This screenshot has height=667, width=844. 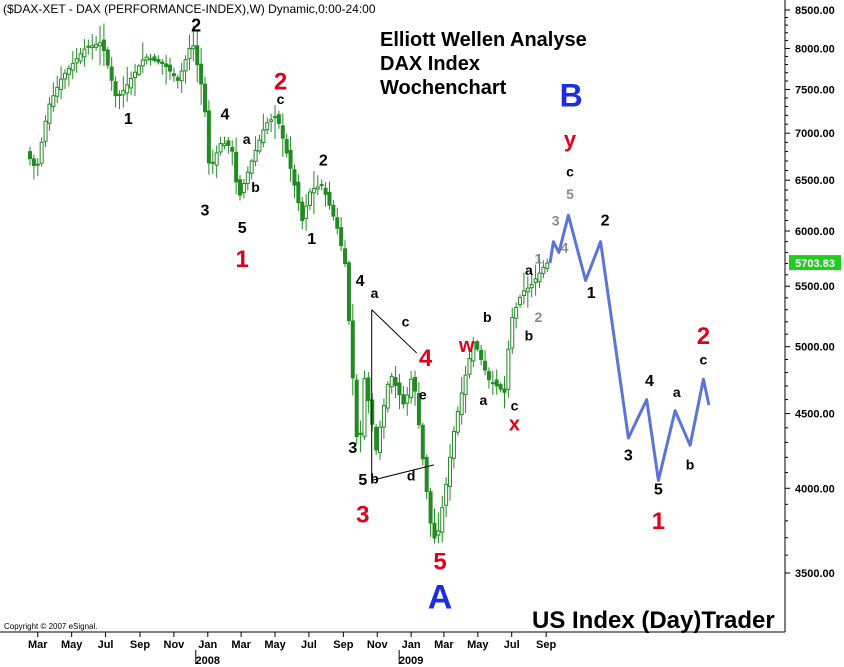 I want to click on analysis-title-line-1: Elliott Wellen Analyse, so click(x=483, y=40).